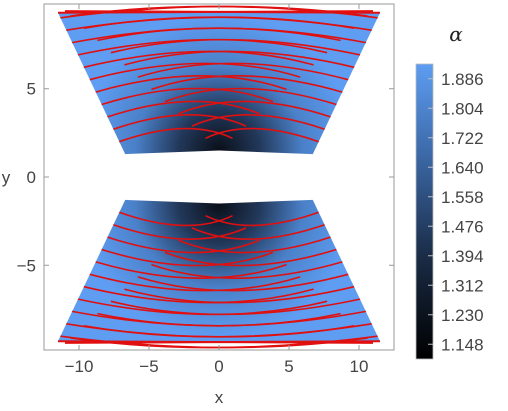  Describe the element at coordinates (215, 342) in the screenshot. I see `rim-edge-lower-left` at that location.